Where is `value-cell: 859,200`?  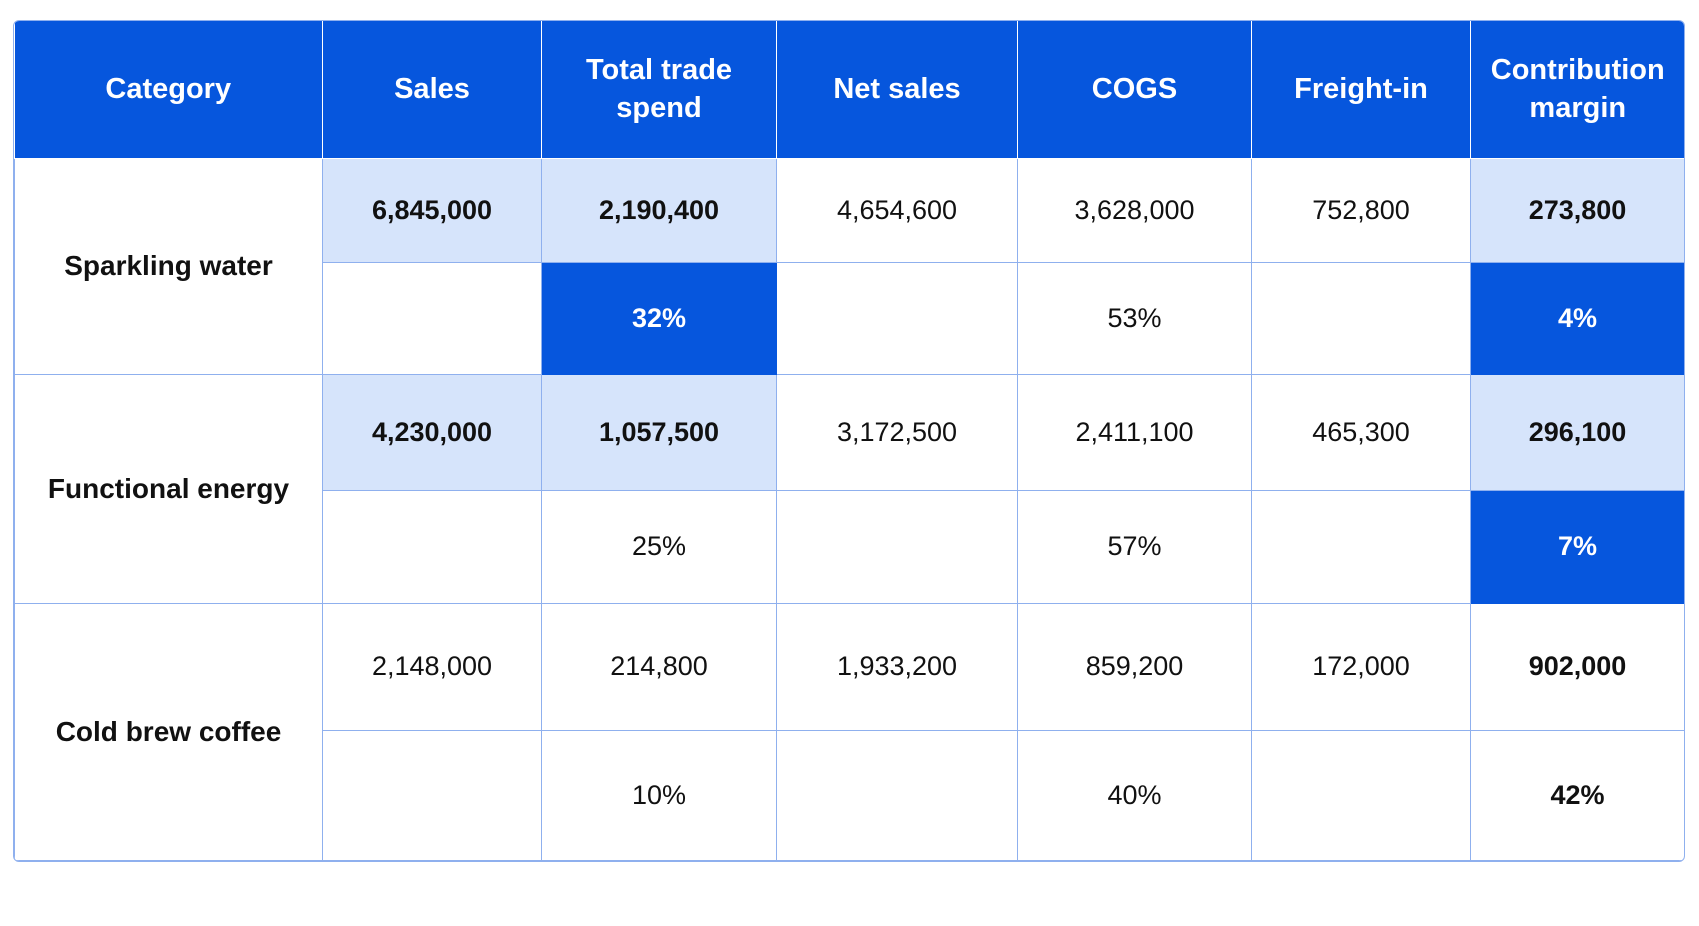
value-cell: 859,200 is located at coordinates (1134, 666).